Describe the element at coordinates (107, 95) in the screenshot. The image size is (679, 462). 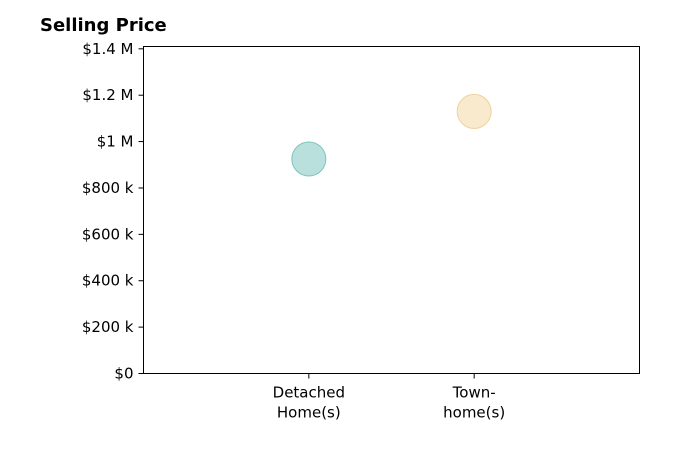
I see `y-tick-label: $1.2 M` at that location.